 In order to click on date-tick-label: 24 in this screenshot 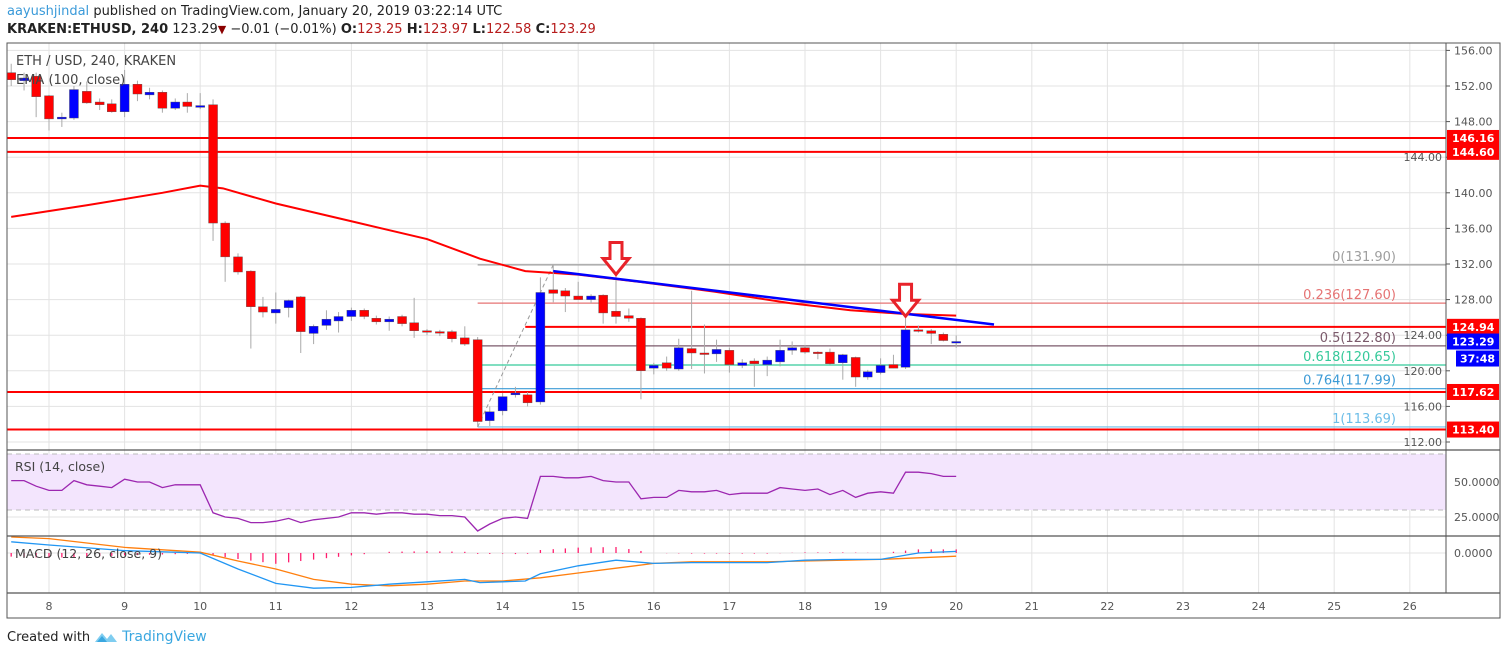, I will do `click(1259, 606)`.